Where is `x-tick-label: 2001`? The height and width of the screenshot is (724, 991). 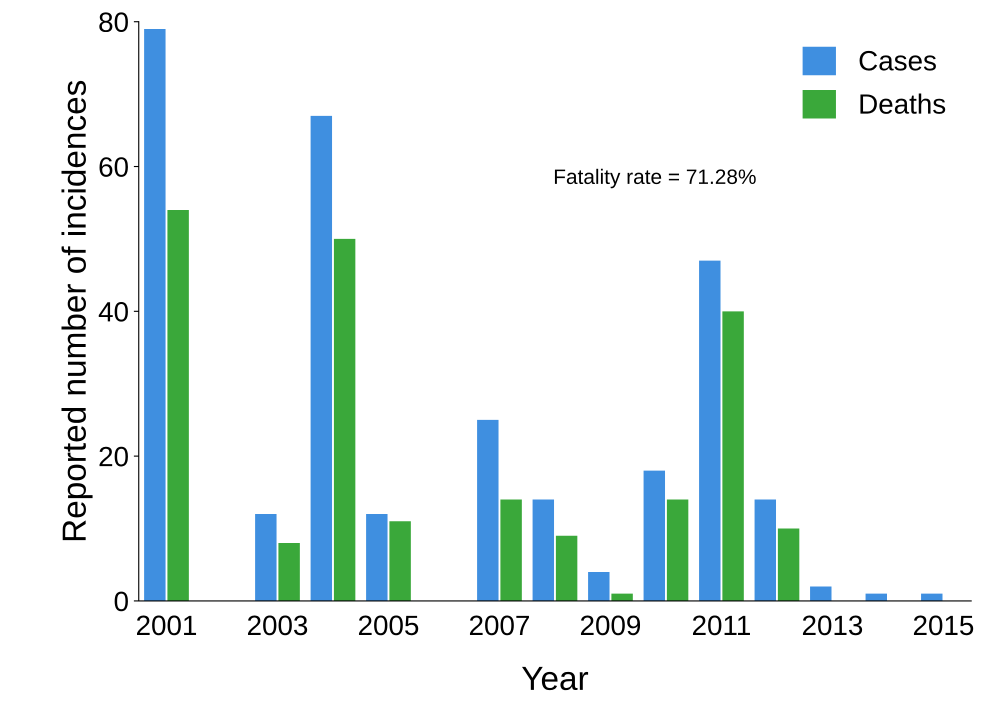 x-tick-label: 2001 is located at coordinates (166, 626).